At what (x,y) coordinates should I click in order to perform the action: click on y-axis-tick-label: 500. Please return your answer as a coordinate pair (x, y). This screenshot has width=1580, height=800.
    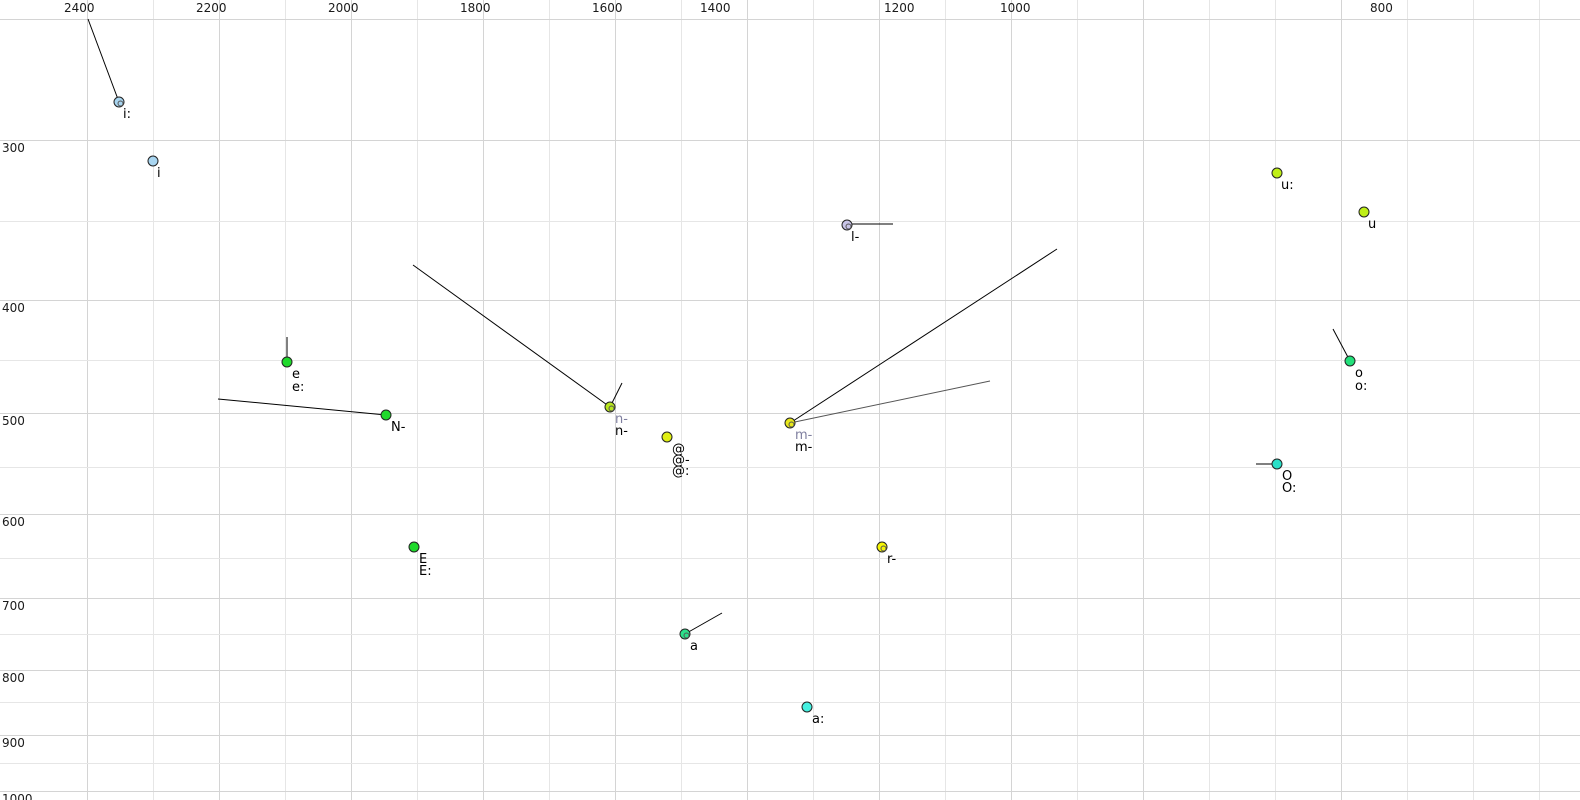
    Looking at the image, I should click on (13, 421).